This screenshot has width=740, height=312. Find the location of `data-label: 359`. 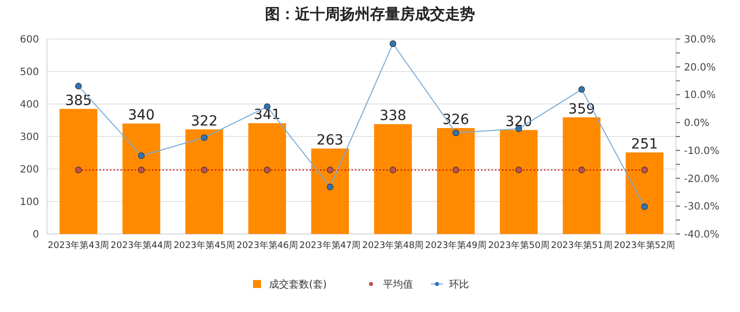

data-label: 359 is located at coordinates (582, 109).